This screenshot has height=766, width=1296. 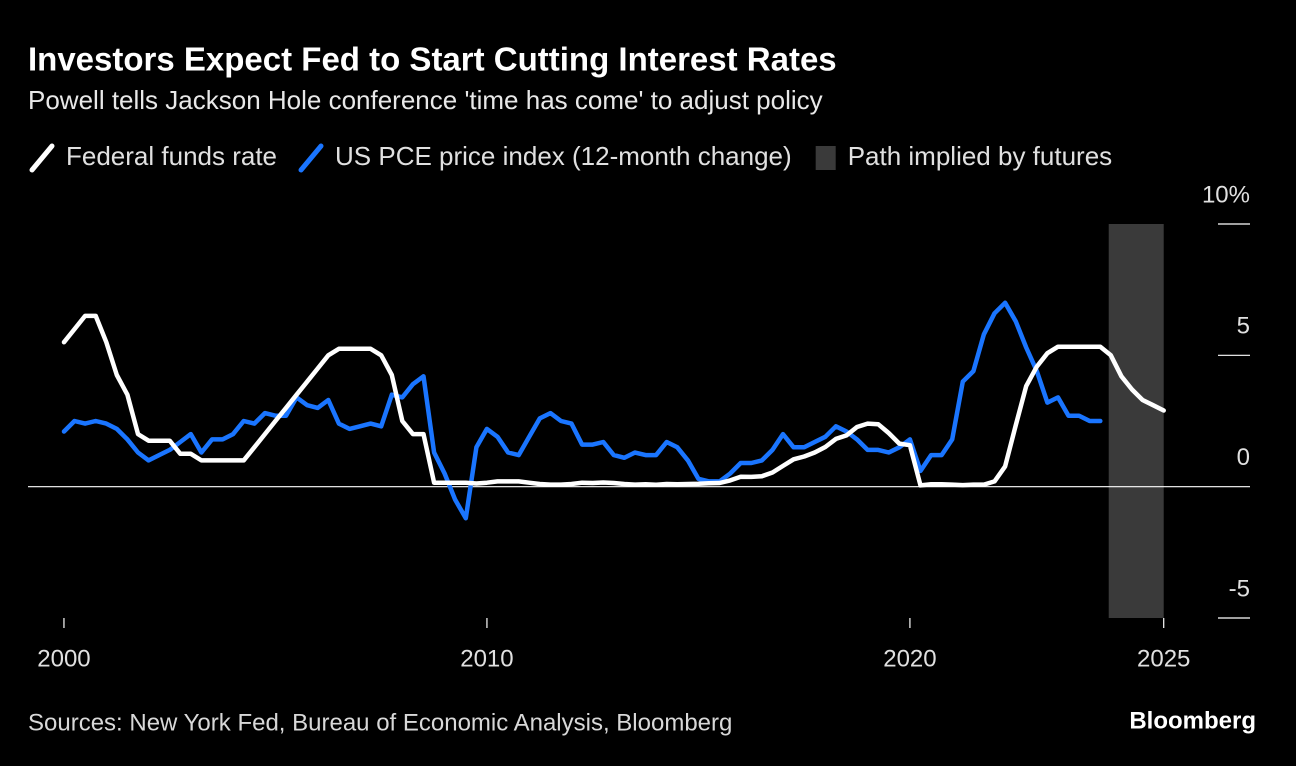 I want to click on legend-label: US PCE price index (12-month change), so click(x=563, y=156).